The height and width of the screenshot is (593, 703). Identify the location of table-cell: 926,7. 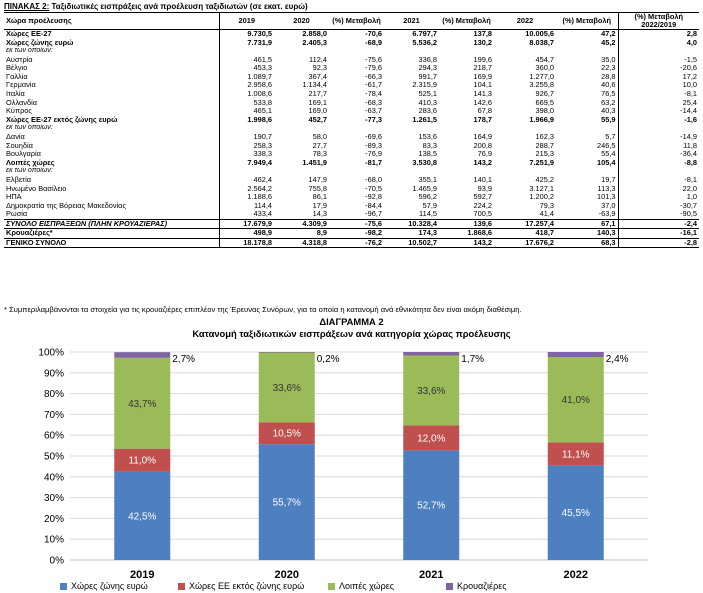
(545, 94).